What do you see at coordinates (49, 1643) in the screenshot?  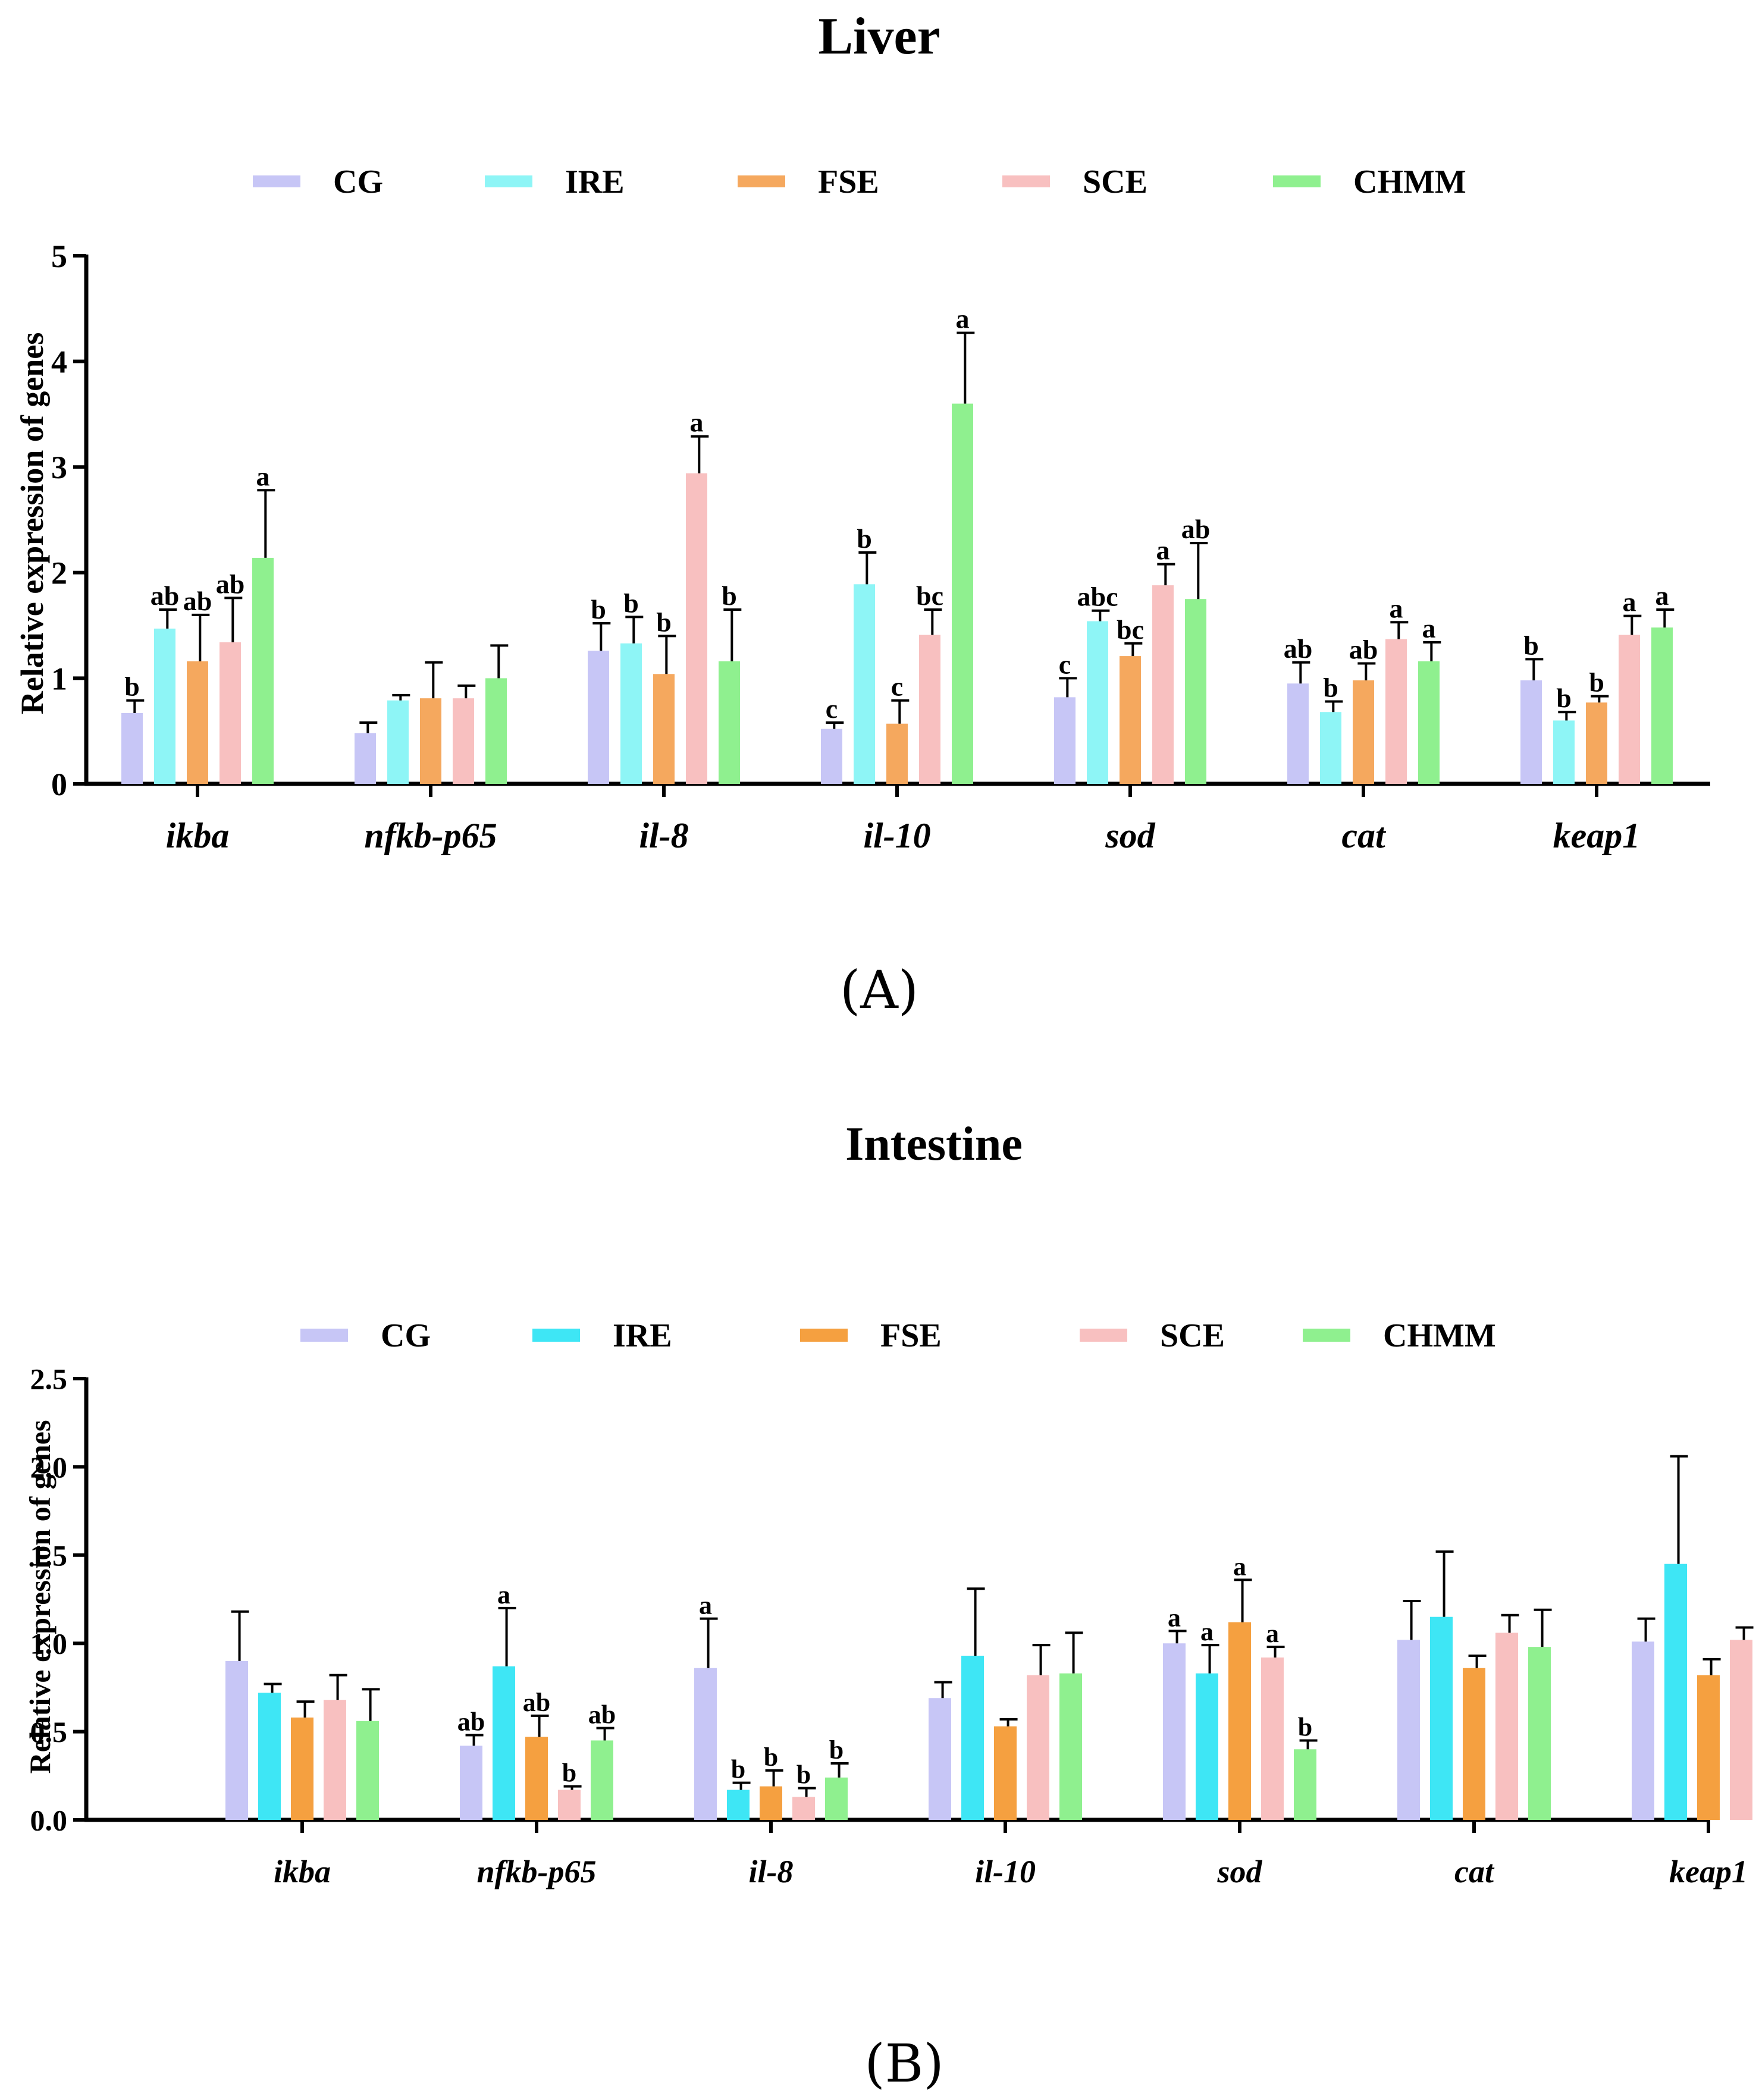 I see `y-tick-label: 1.0` at bounding box center [49, 1643].